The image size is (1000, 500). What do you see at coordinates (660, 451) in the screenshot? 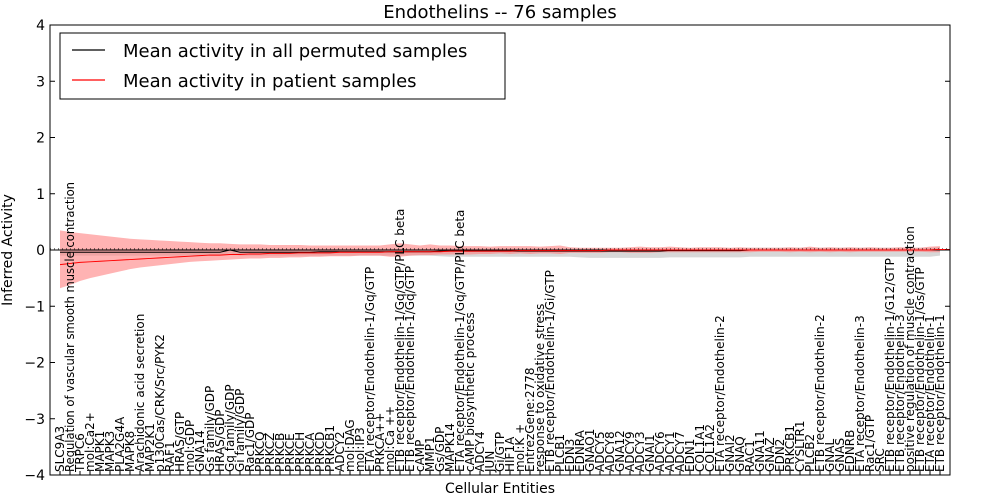
I see `x-tick-label: ADCY6` at bounding box center [660, 451].